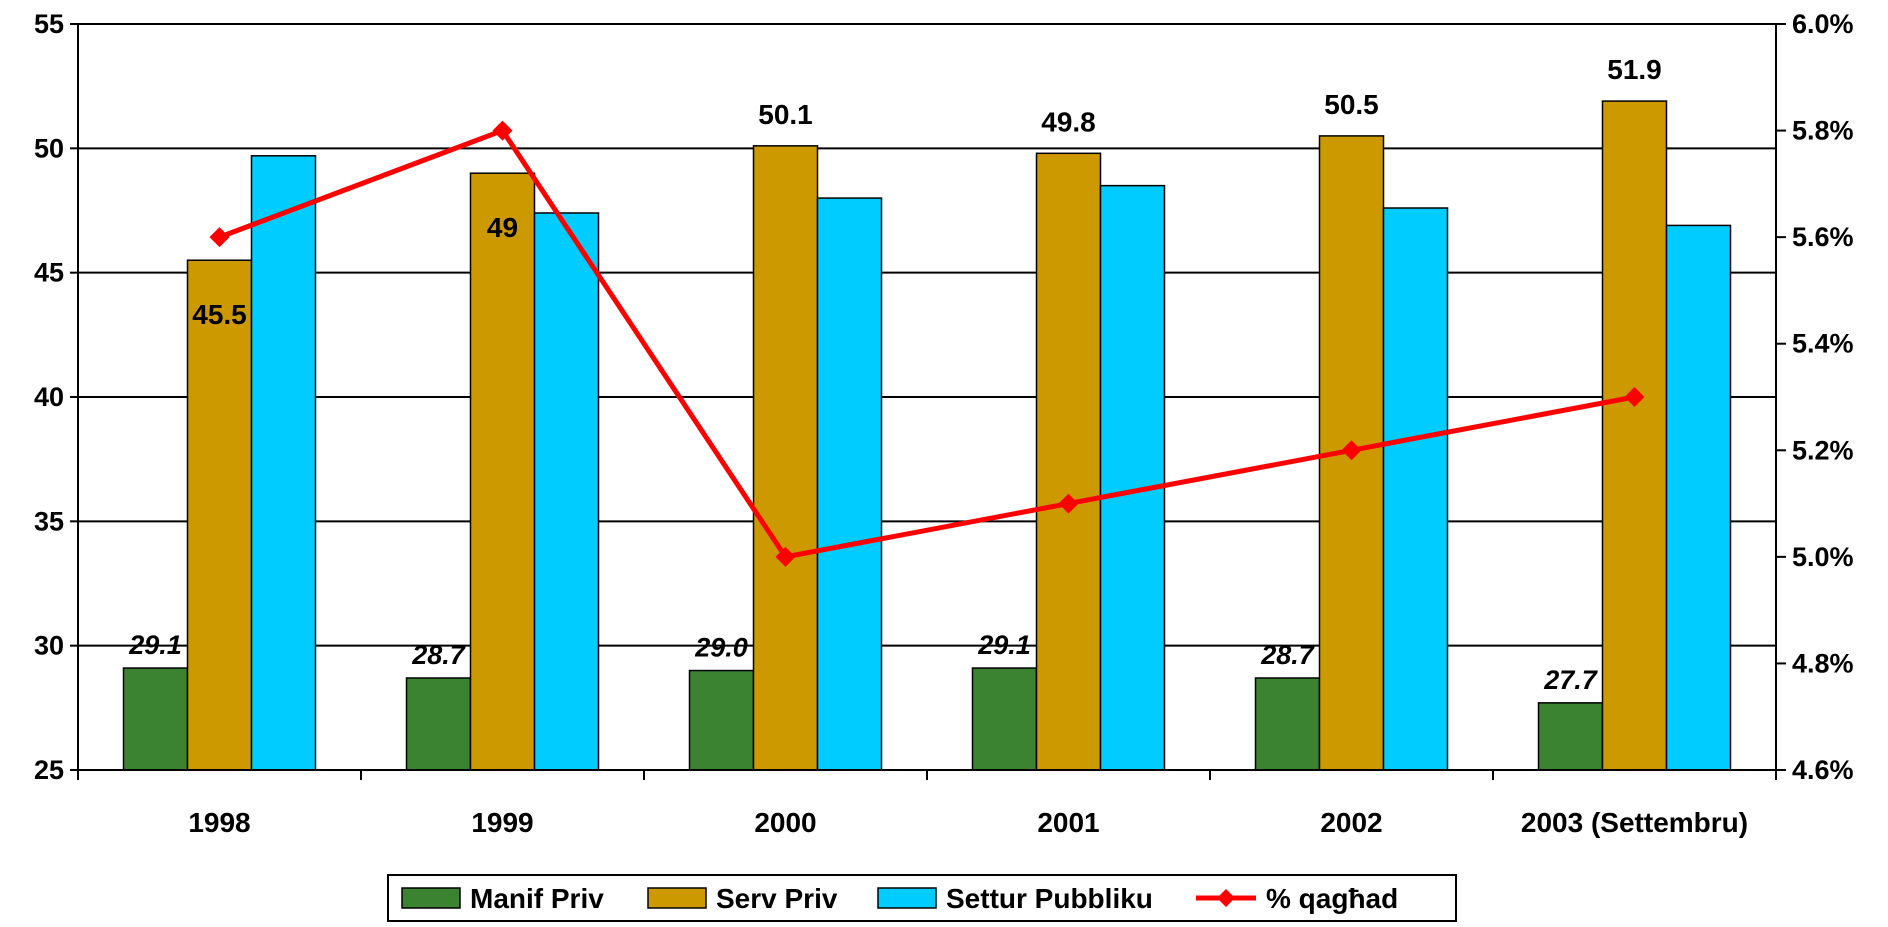 Image resolution: width=1888 pixels, height=927 pixels. Describe the element at coordinates (785, 114) in the screenshot. I see `data-label-serv-priv: 50.1` at that location.